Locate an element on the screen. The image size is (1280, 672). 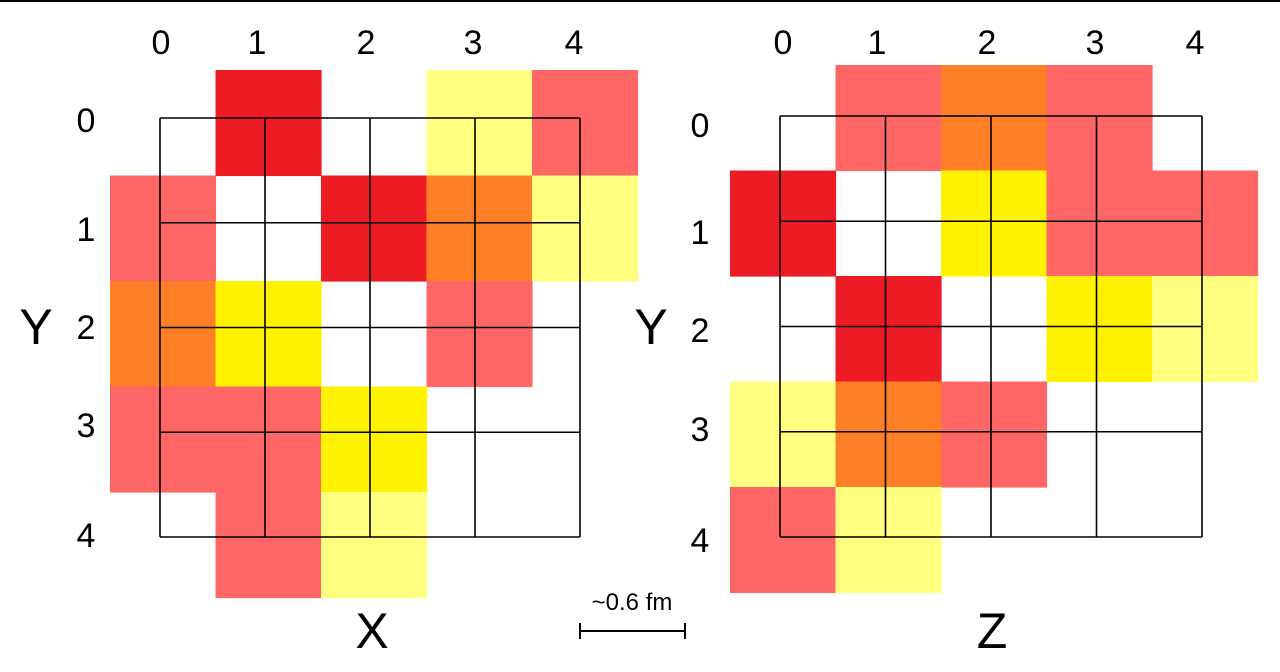
left-row-ticks: 0 1 2 3 4 is located at coordinates (86, 328).